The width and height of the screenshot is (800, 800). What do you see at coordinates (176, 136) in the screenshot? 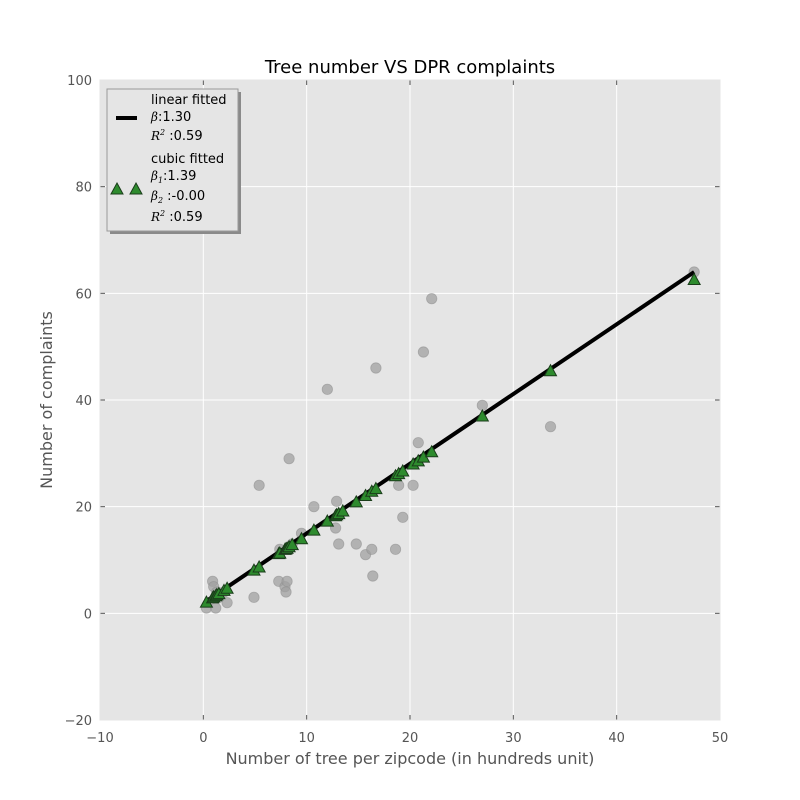
I see `legend-linear-r2: R2 :0.59` at bounding box center [176, 136].